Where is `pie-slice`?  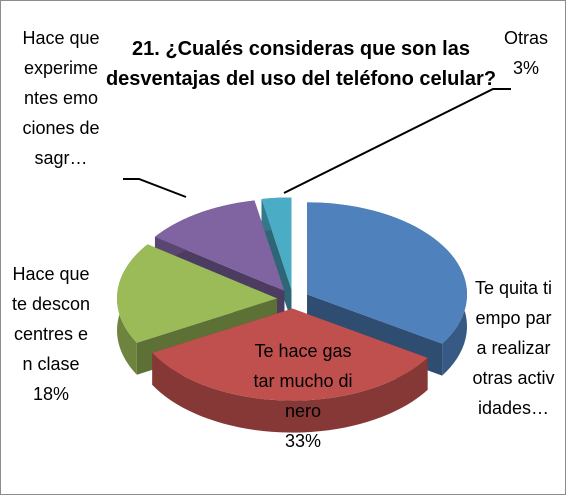
pie-slice is located at coordinates (290, 370).